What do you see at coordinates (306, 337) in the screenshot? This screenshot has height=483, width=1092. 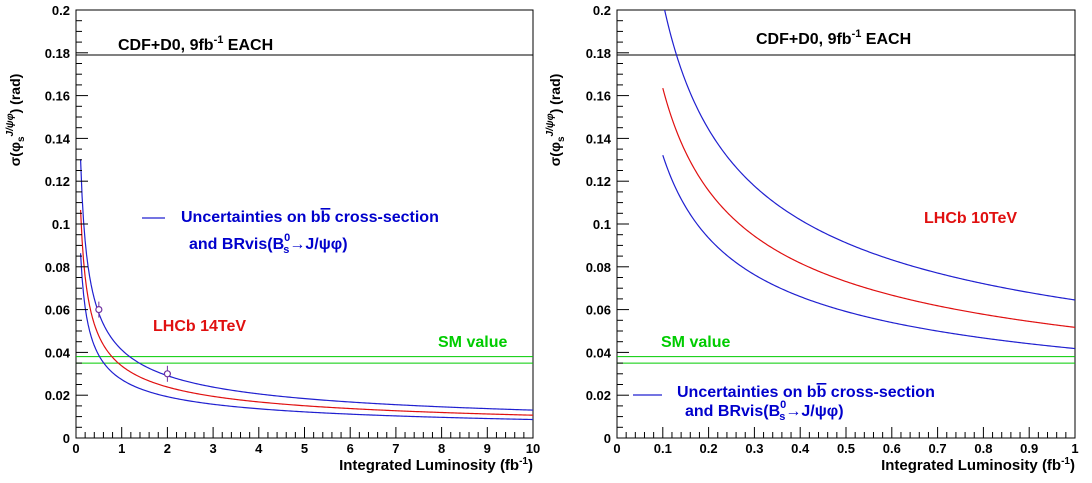 I see `series-curve-lower` at bounding box center [306, 337].